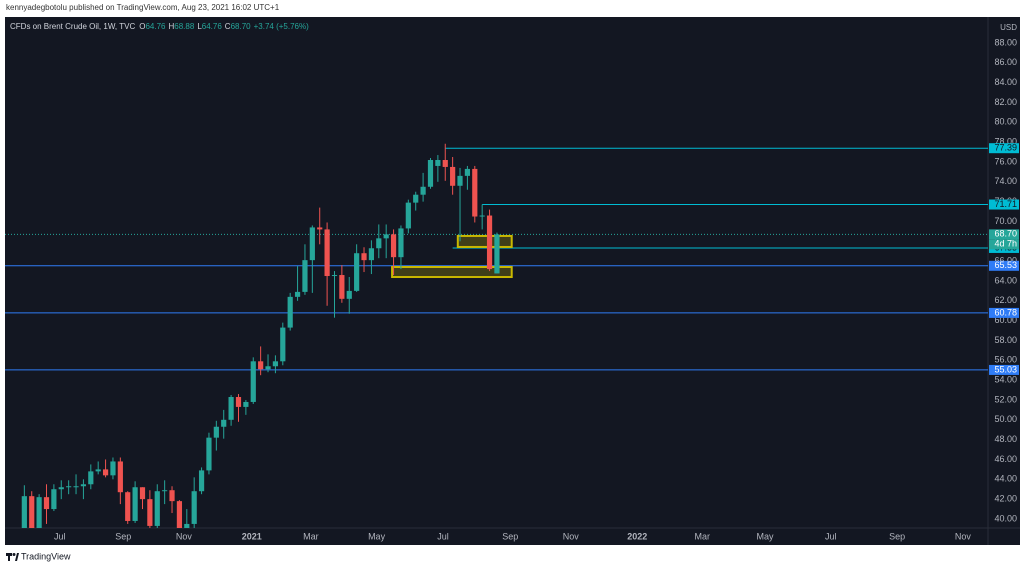  Describe the element at coordinates (142, 26) in the screenshot. I see `legend-key: O` at that location.